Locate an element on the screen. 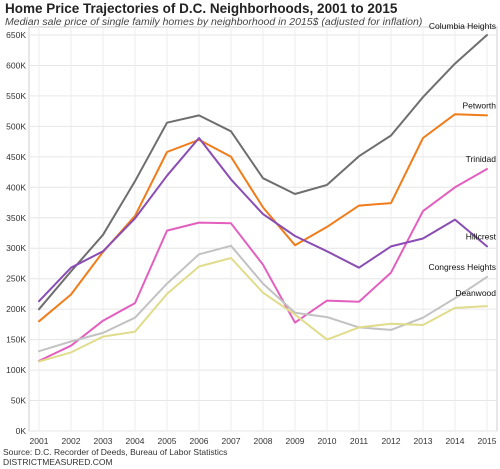 This screenshot has height=469, width=500. x-tick-label: 2008 is located at coordinates (263, 441).